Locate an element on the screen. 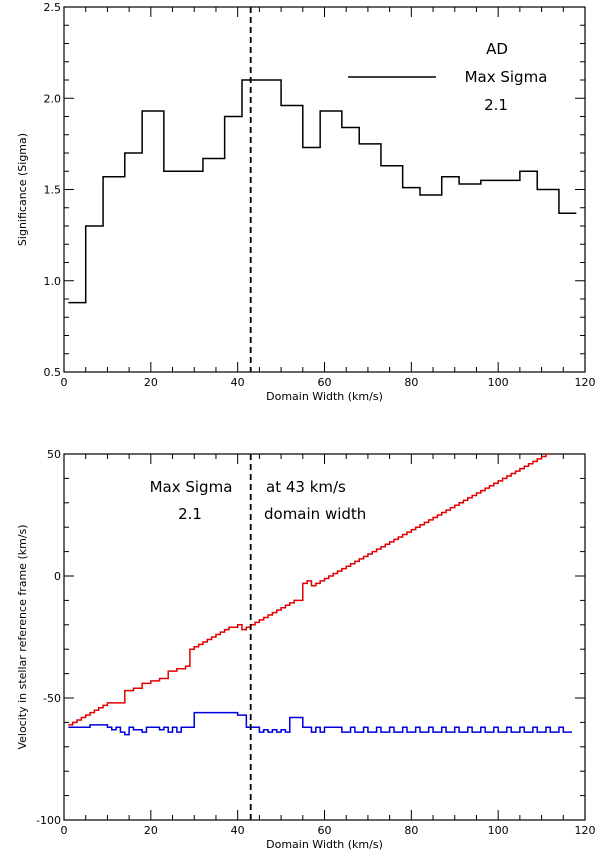 This screenshot has height=863, width=600. y-tick-label: -50 is located at coordinates (52, 698).